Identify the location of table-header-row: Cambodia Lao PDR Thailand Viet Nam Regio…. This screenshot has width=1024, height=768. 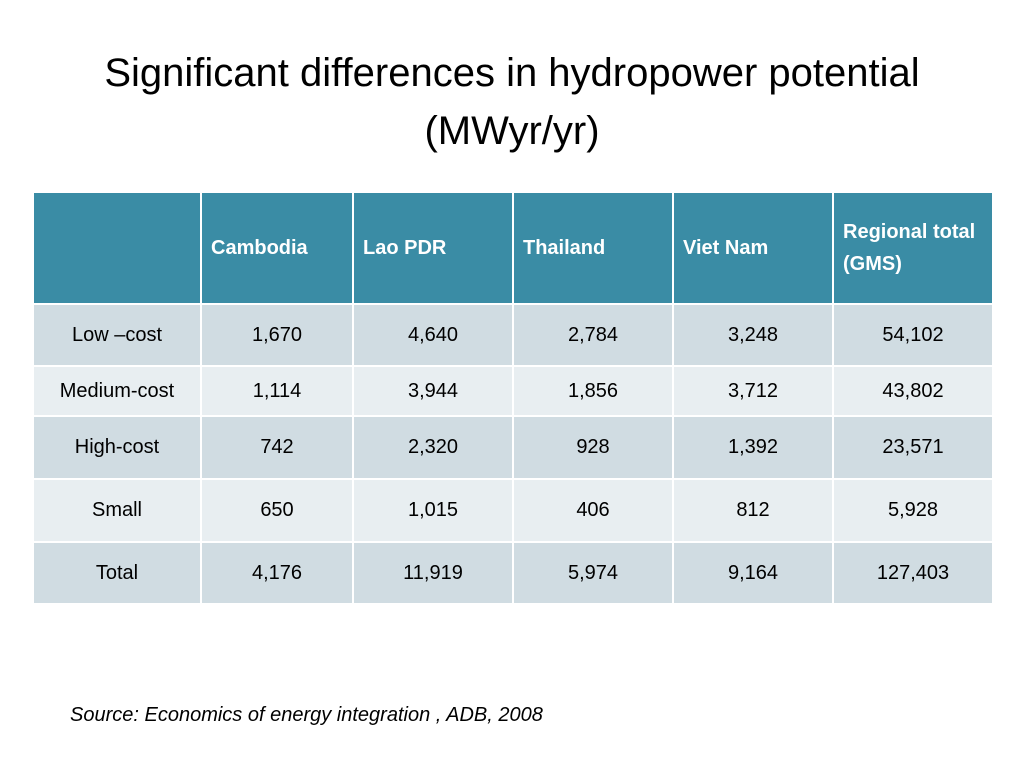
(513, 248).